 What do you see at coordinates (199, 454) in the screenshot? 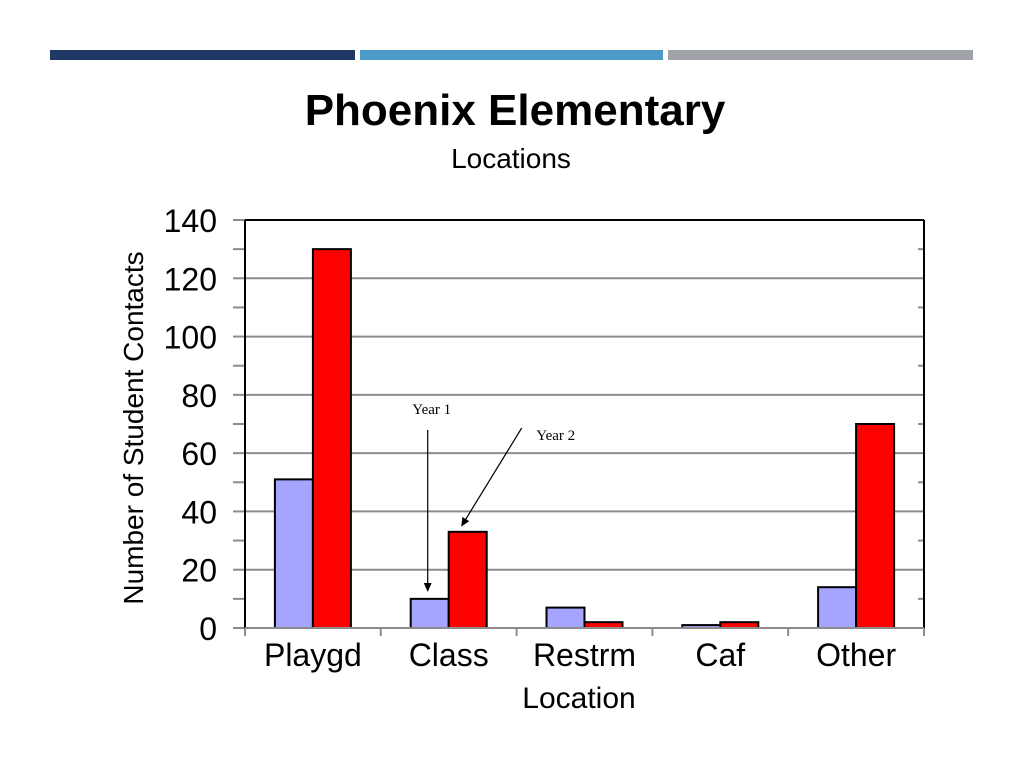
I see `y-tick-label: 60` at bounding box center [199, 454].